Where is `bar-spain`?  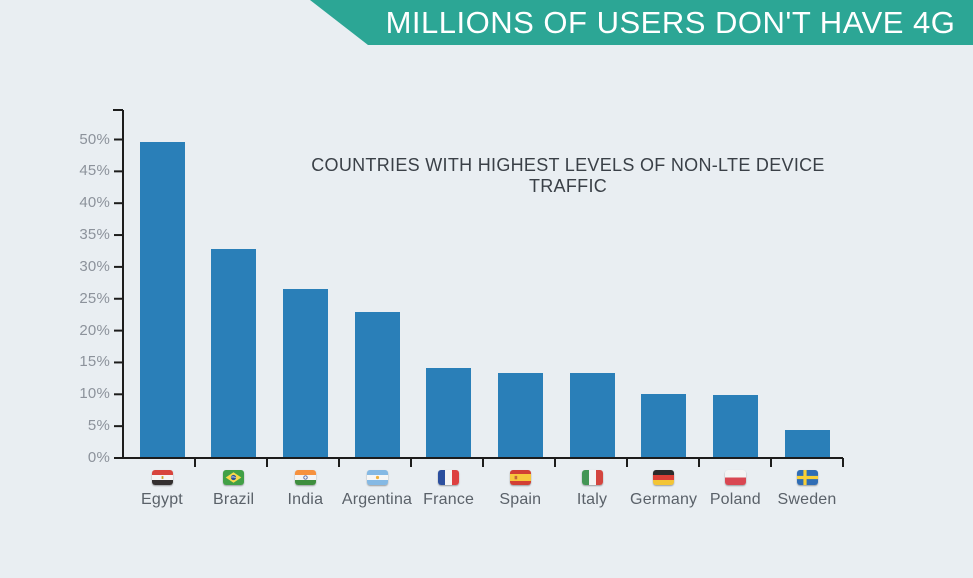 bar-spain is located at coordinates (520, 414).